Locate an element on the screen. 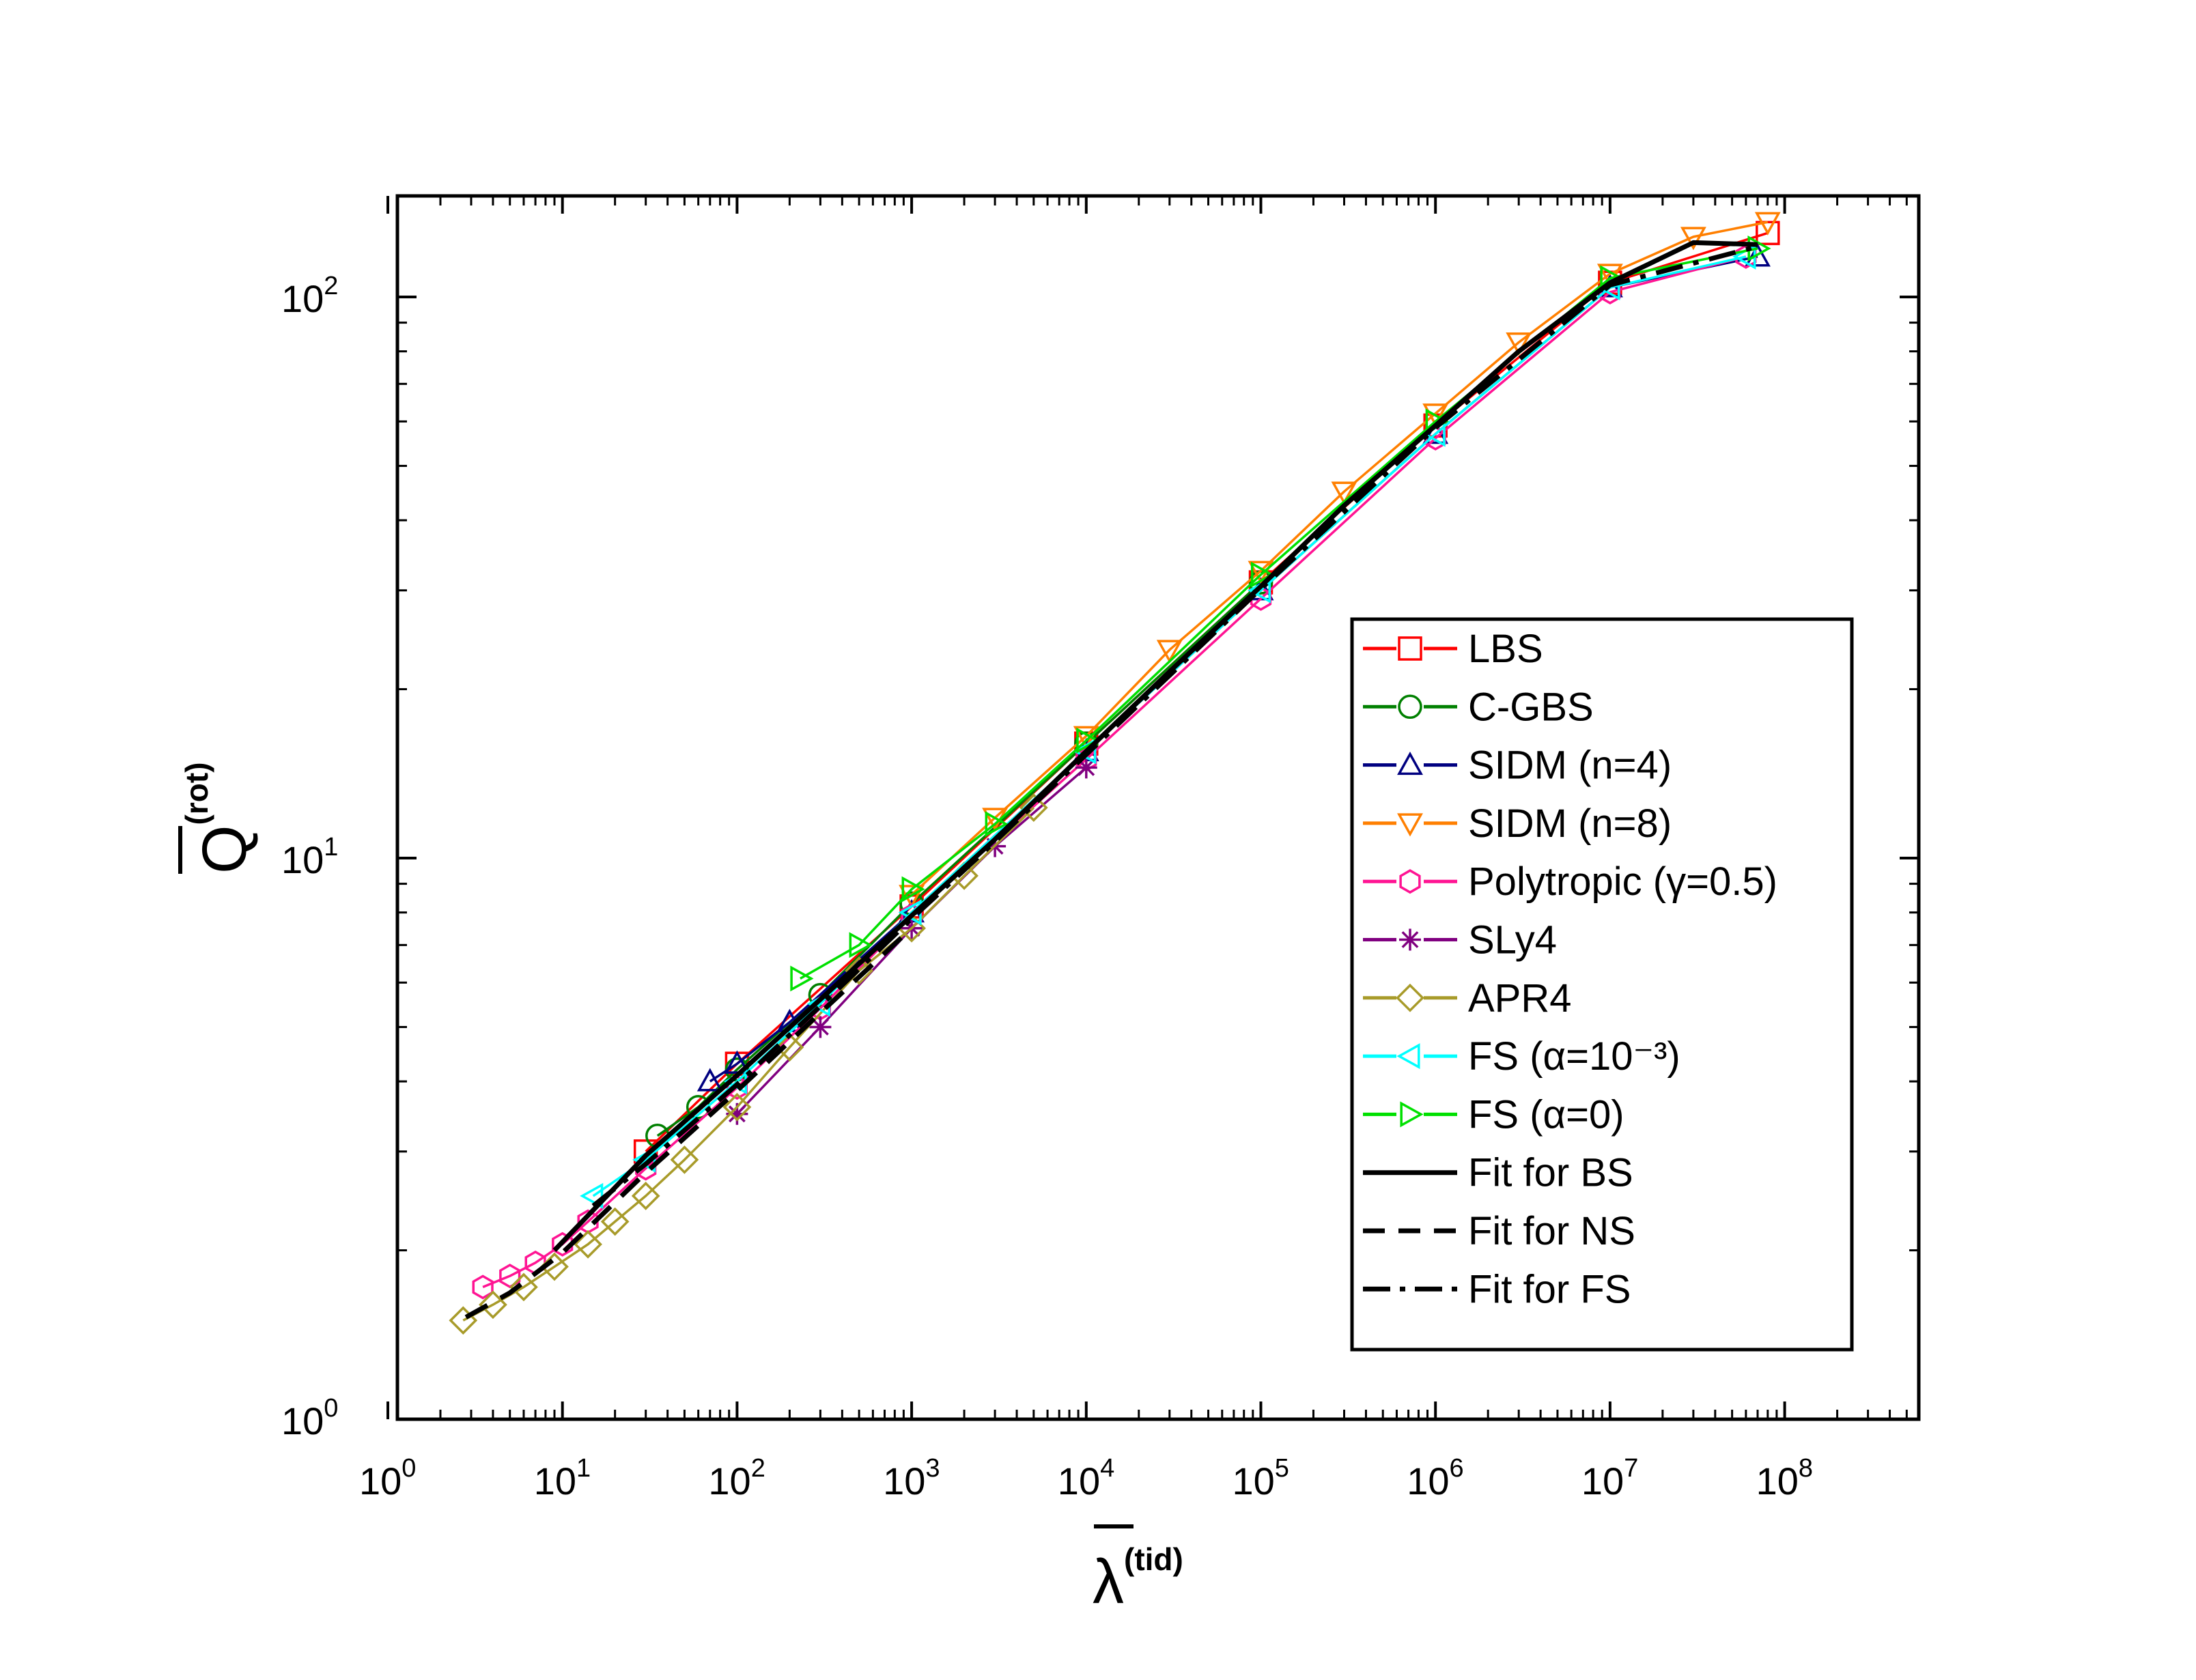 The height and width of the screenshot is (1680, 2196). x-tick-label: 10⁷ is located at coordinates (1609, 1478).